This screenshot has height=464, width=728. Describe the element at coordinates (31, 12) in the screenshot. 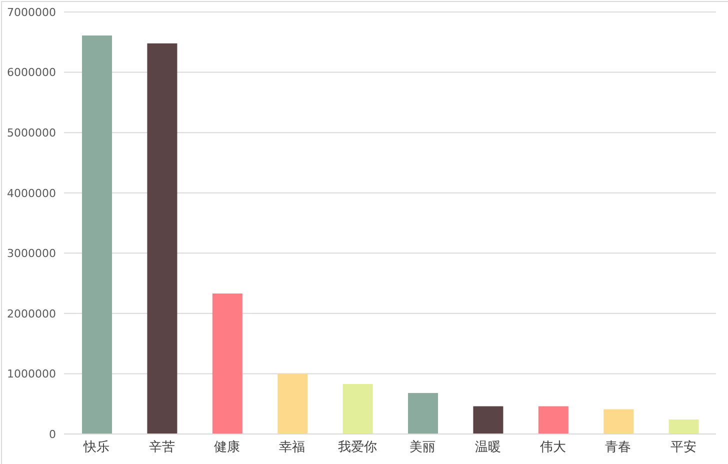

I see `y-tick-label: 7000000` at that location.